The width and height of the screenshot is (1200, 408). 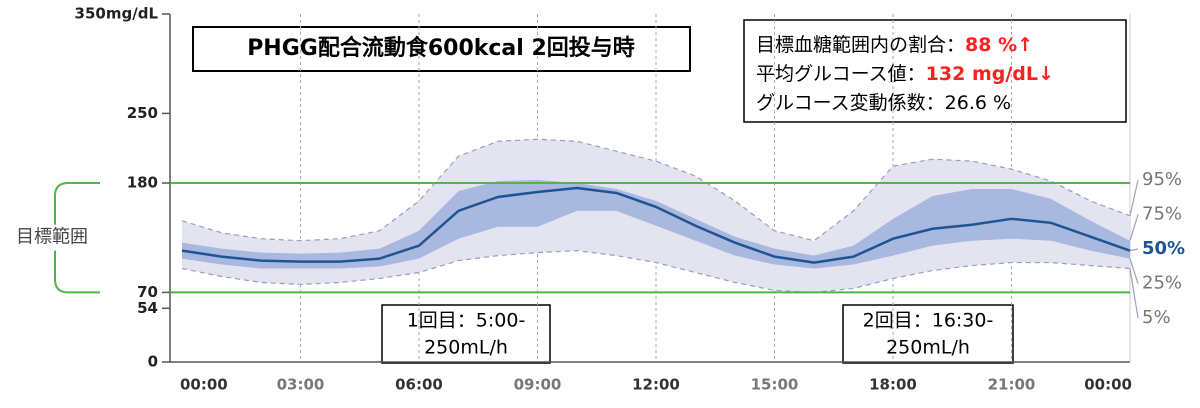 What do you see at coordinates (301, 385) in the screenshot?
I see `x-tick-label: 03:00` at bounding box center [301, 385].